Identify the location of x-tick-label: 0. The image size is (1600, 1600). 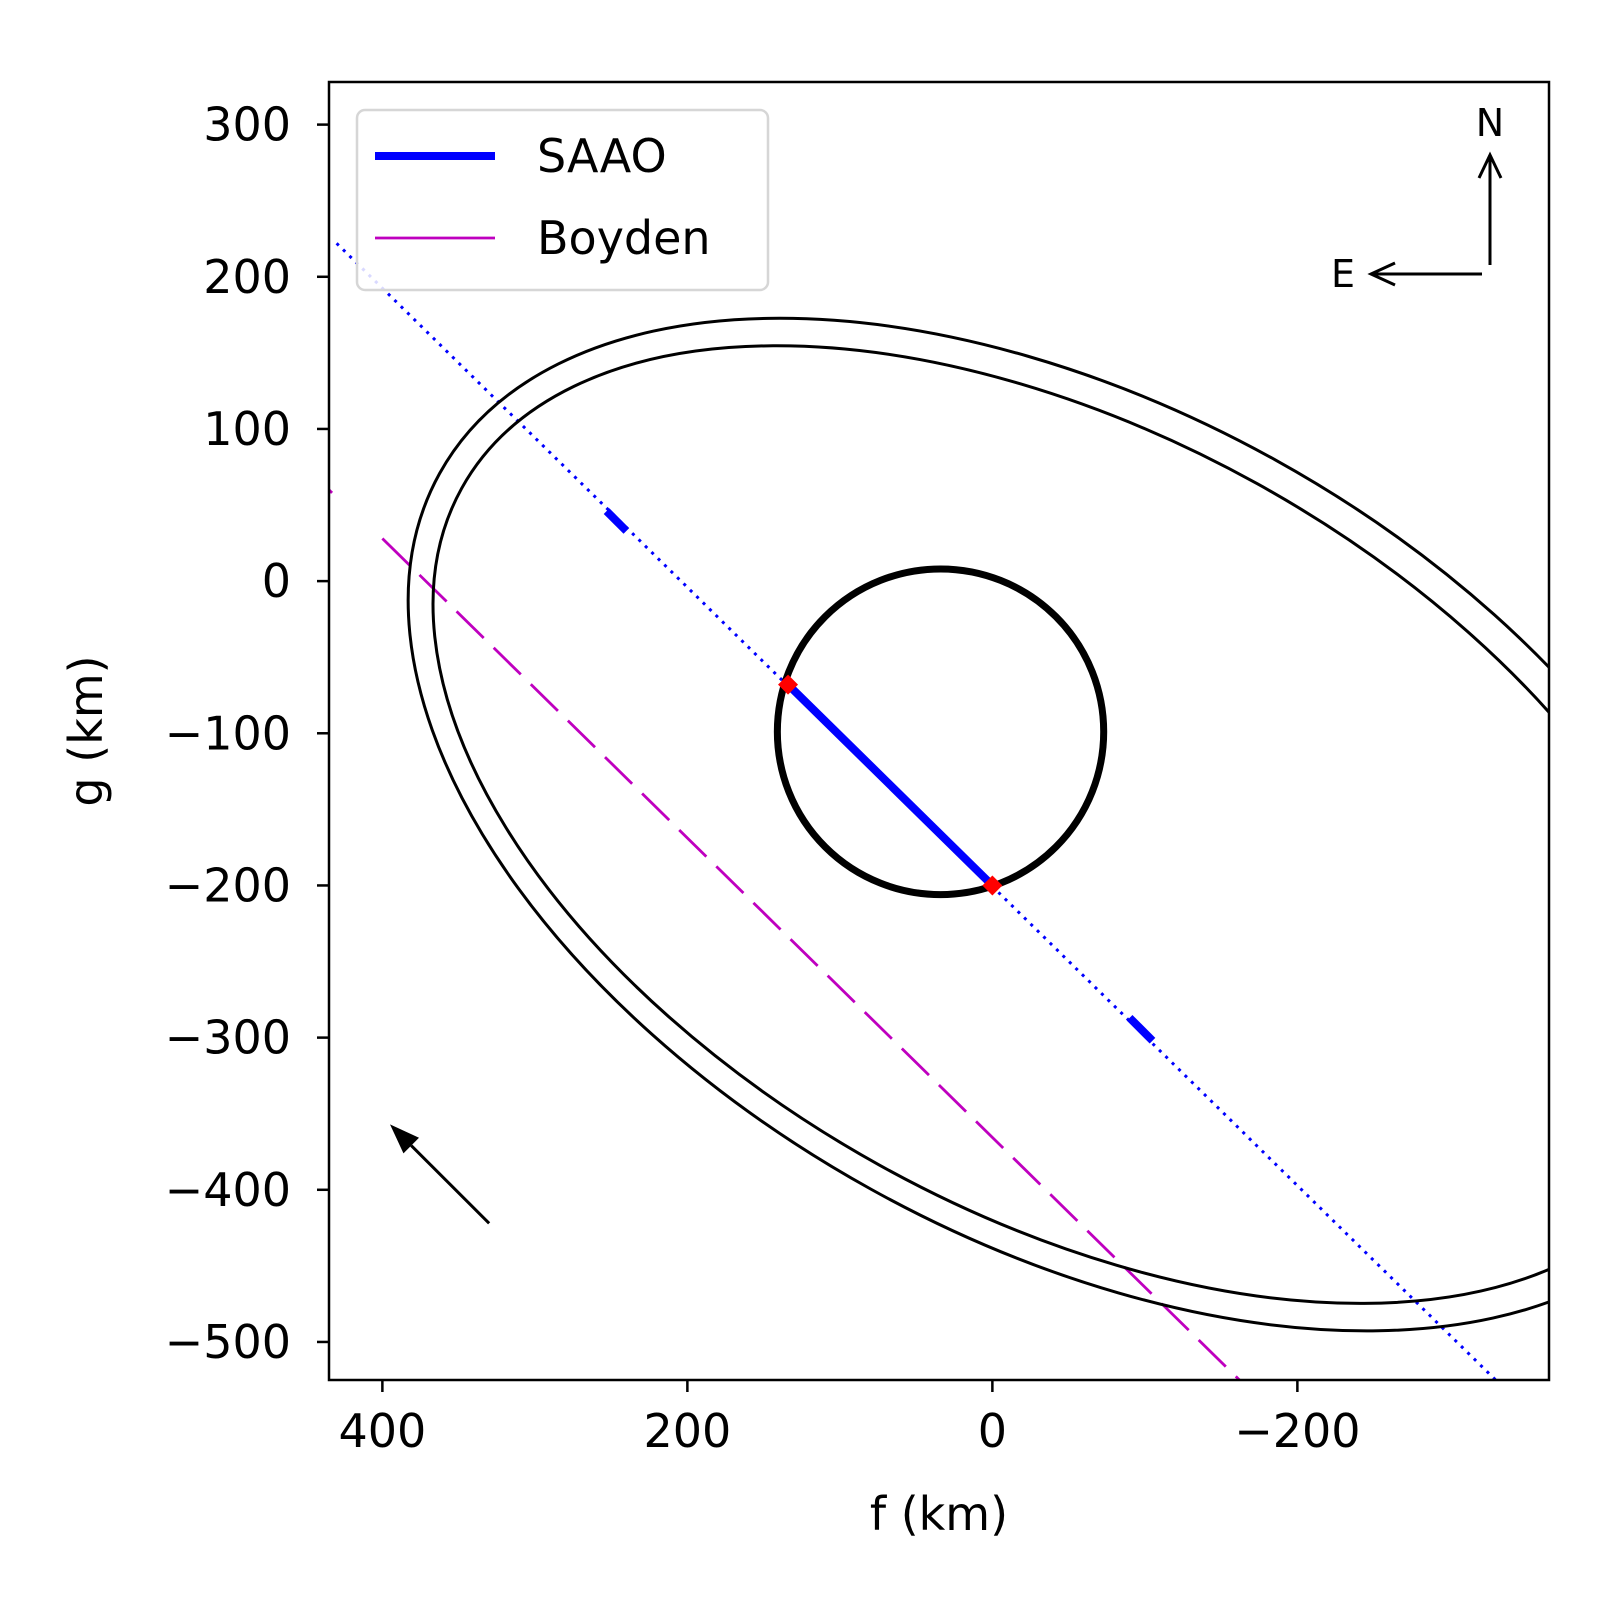
(992, 1431).